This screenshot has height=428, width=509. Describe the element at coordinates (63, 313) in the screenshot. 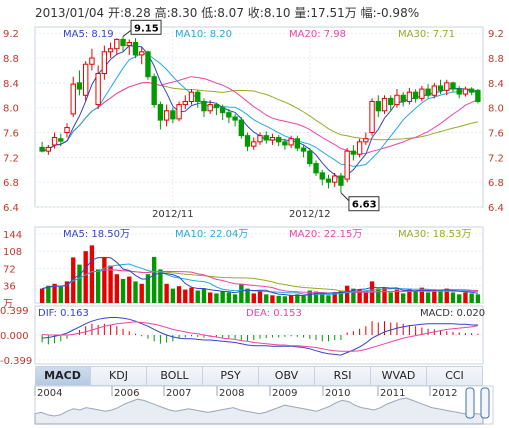

I see `macd-legend-item: DIF: 0.163` at that location.